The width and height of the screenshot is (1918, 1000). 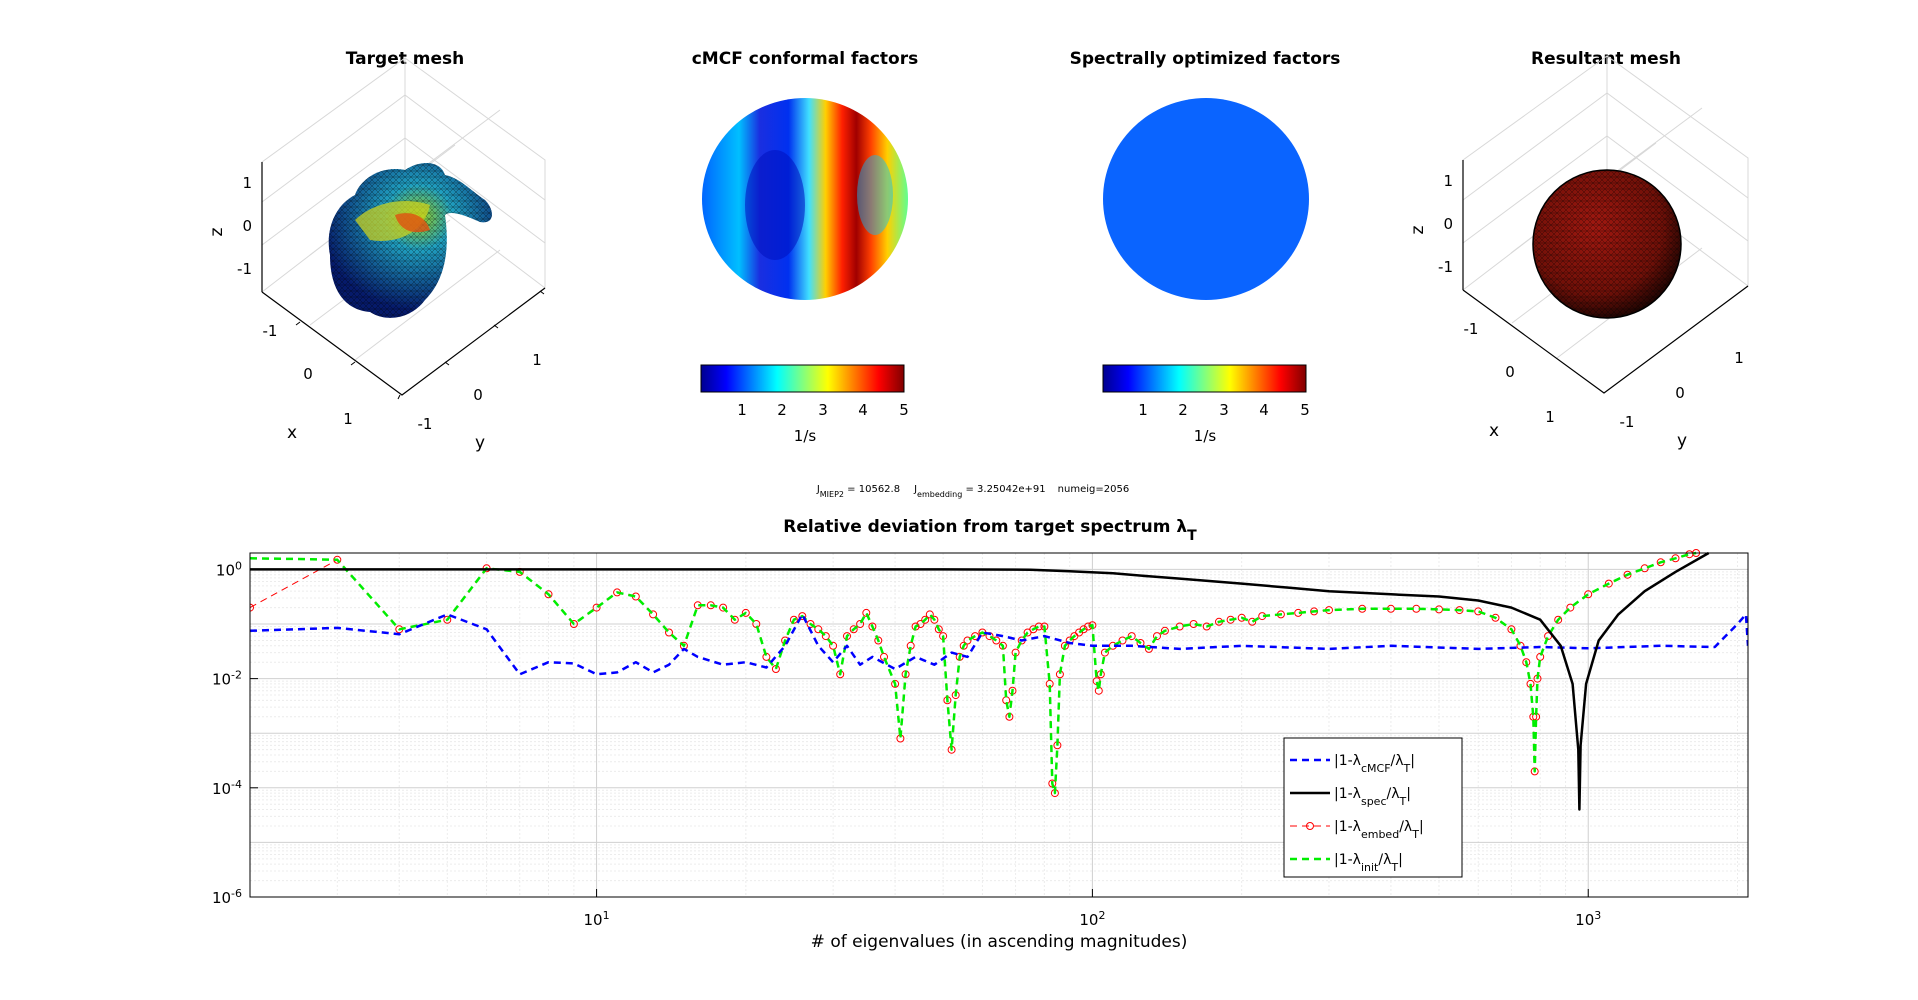 I want to click on spectral-cbar-tick-4: 4, so click(x=1264, y=410).